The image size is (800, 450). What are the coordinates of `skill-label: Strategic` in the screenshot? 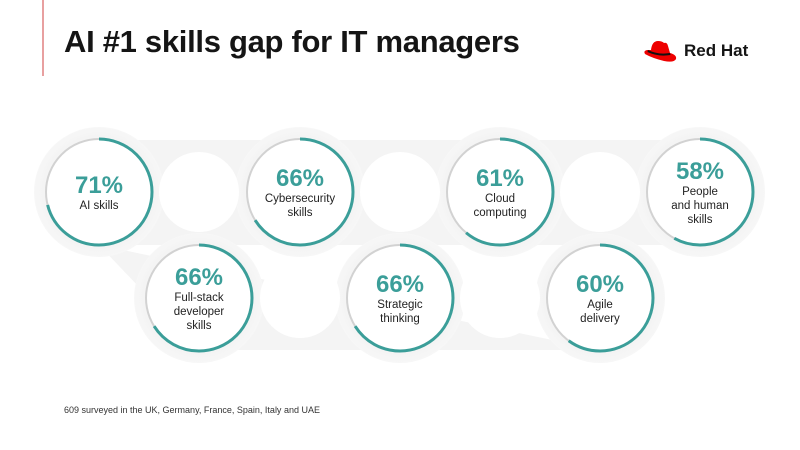 It's located at (400, 305).